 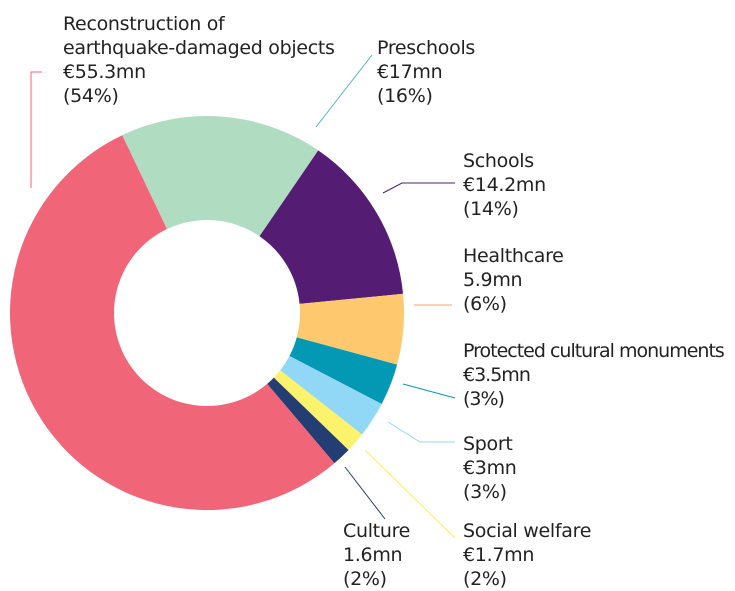 I want to click on slice-culture, so click(x=308, y=420).